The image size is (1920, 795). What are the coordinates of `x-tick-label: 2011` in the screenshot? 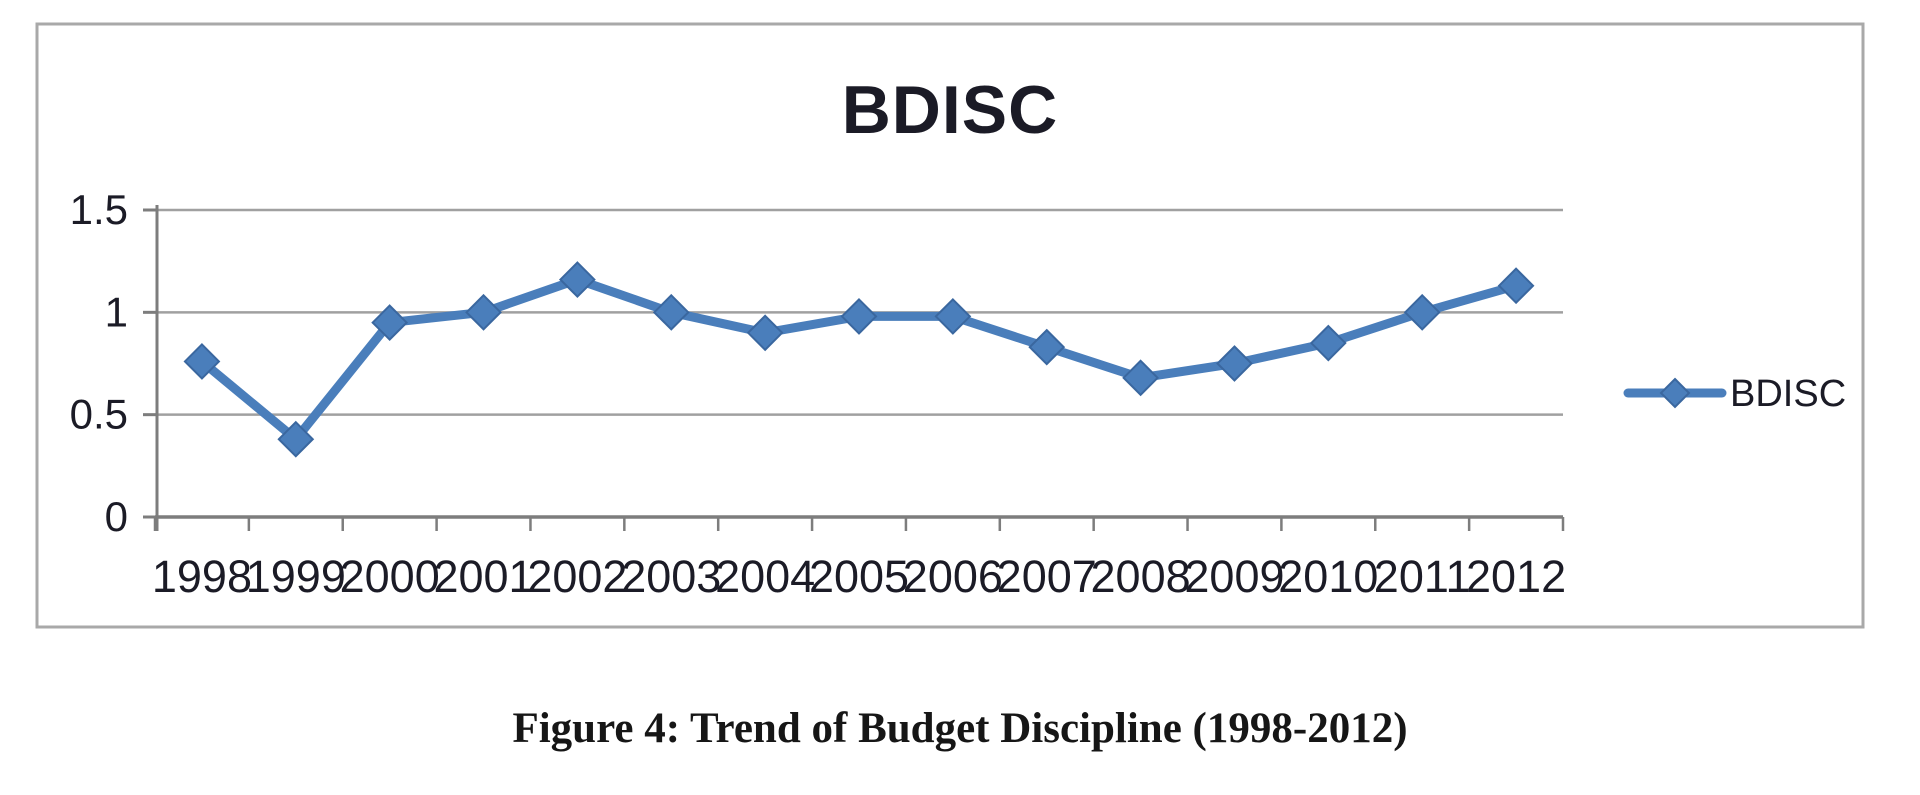 It's located at (1422, 576).